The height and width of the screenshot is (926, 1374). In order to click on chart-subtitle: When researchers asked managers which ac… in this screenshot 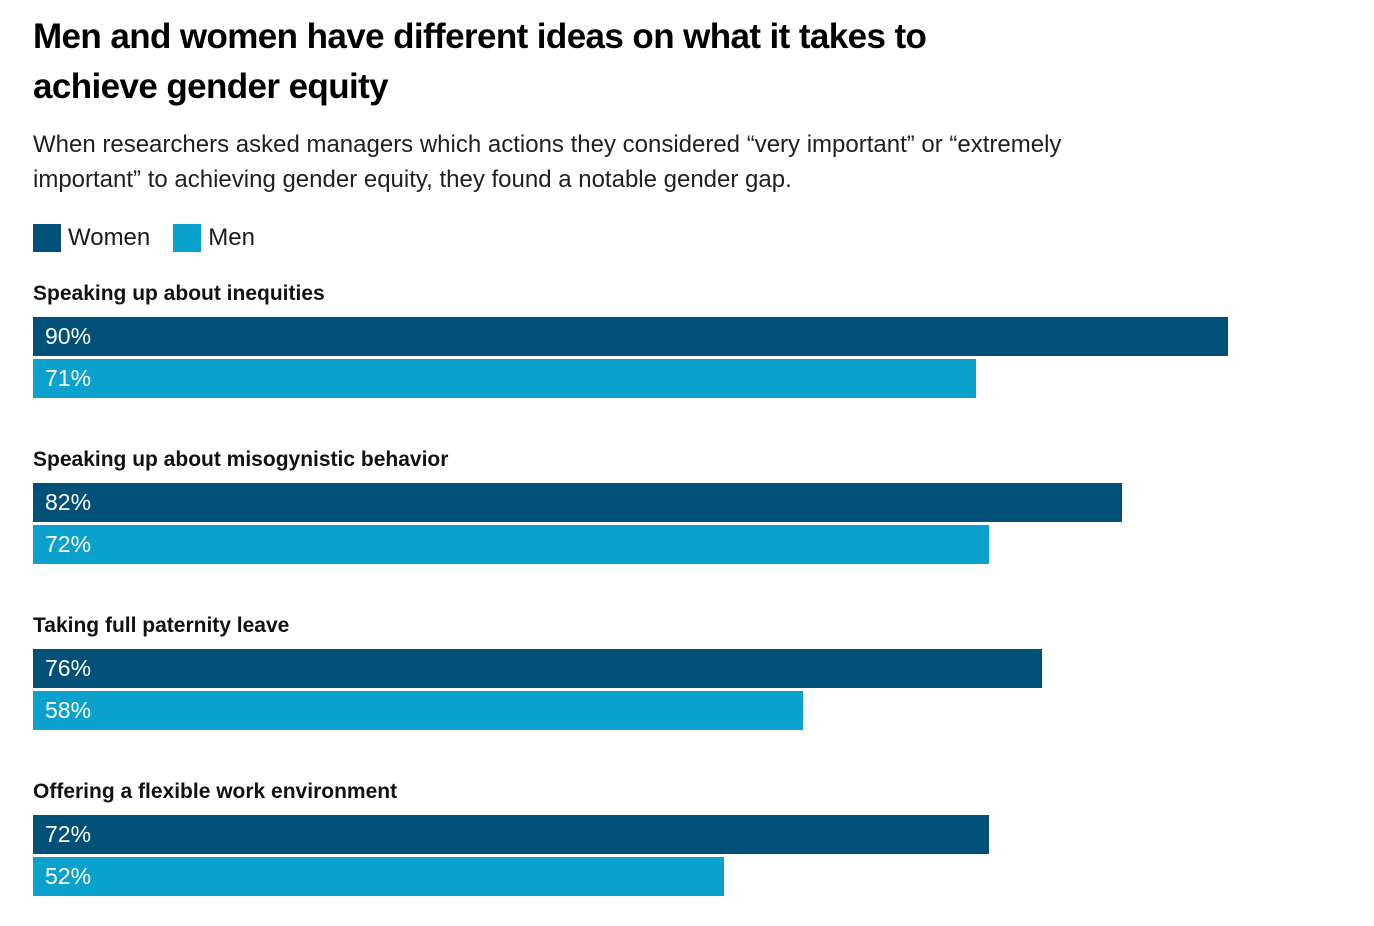, I will do `click(697, 162)`.